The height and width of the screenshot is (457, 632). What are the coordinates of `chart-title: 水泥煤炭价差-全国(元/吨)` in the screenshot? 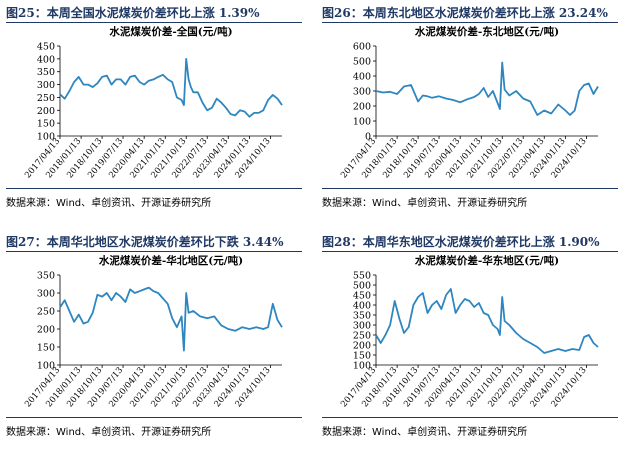 It's located at (170, 31).